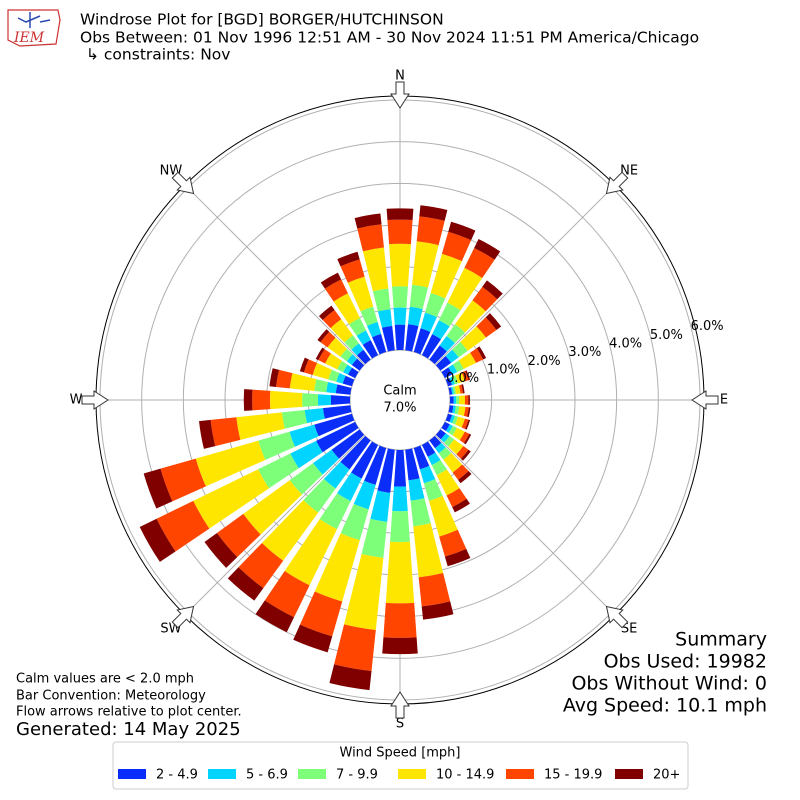 The image size is (800, 800). Describe the element at coordinates (584, 352) in the screenshot. I see `r-tick-label: 3.0%` at that location.